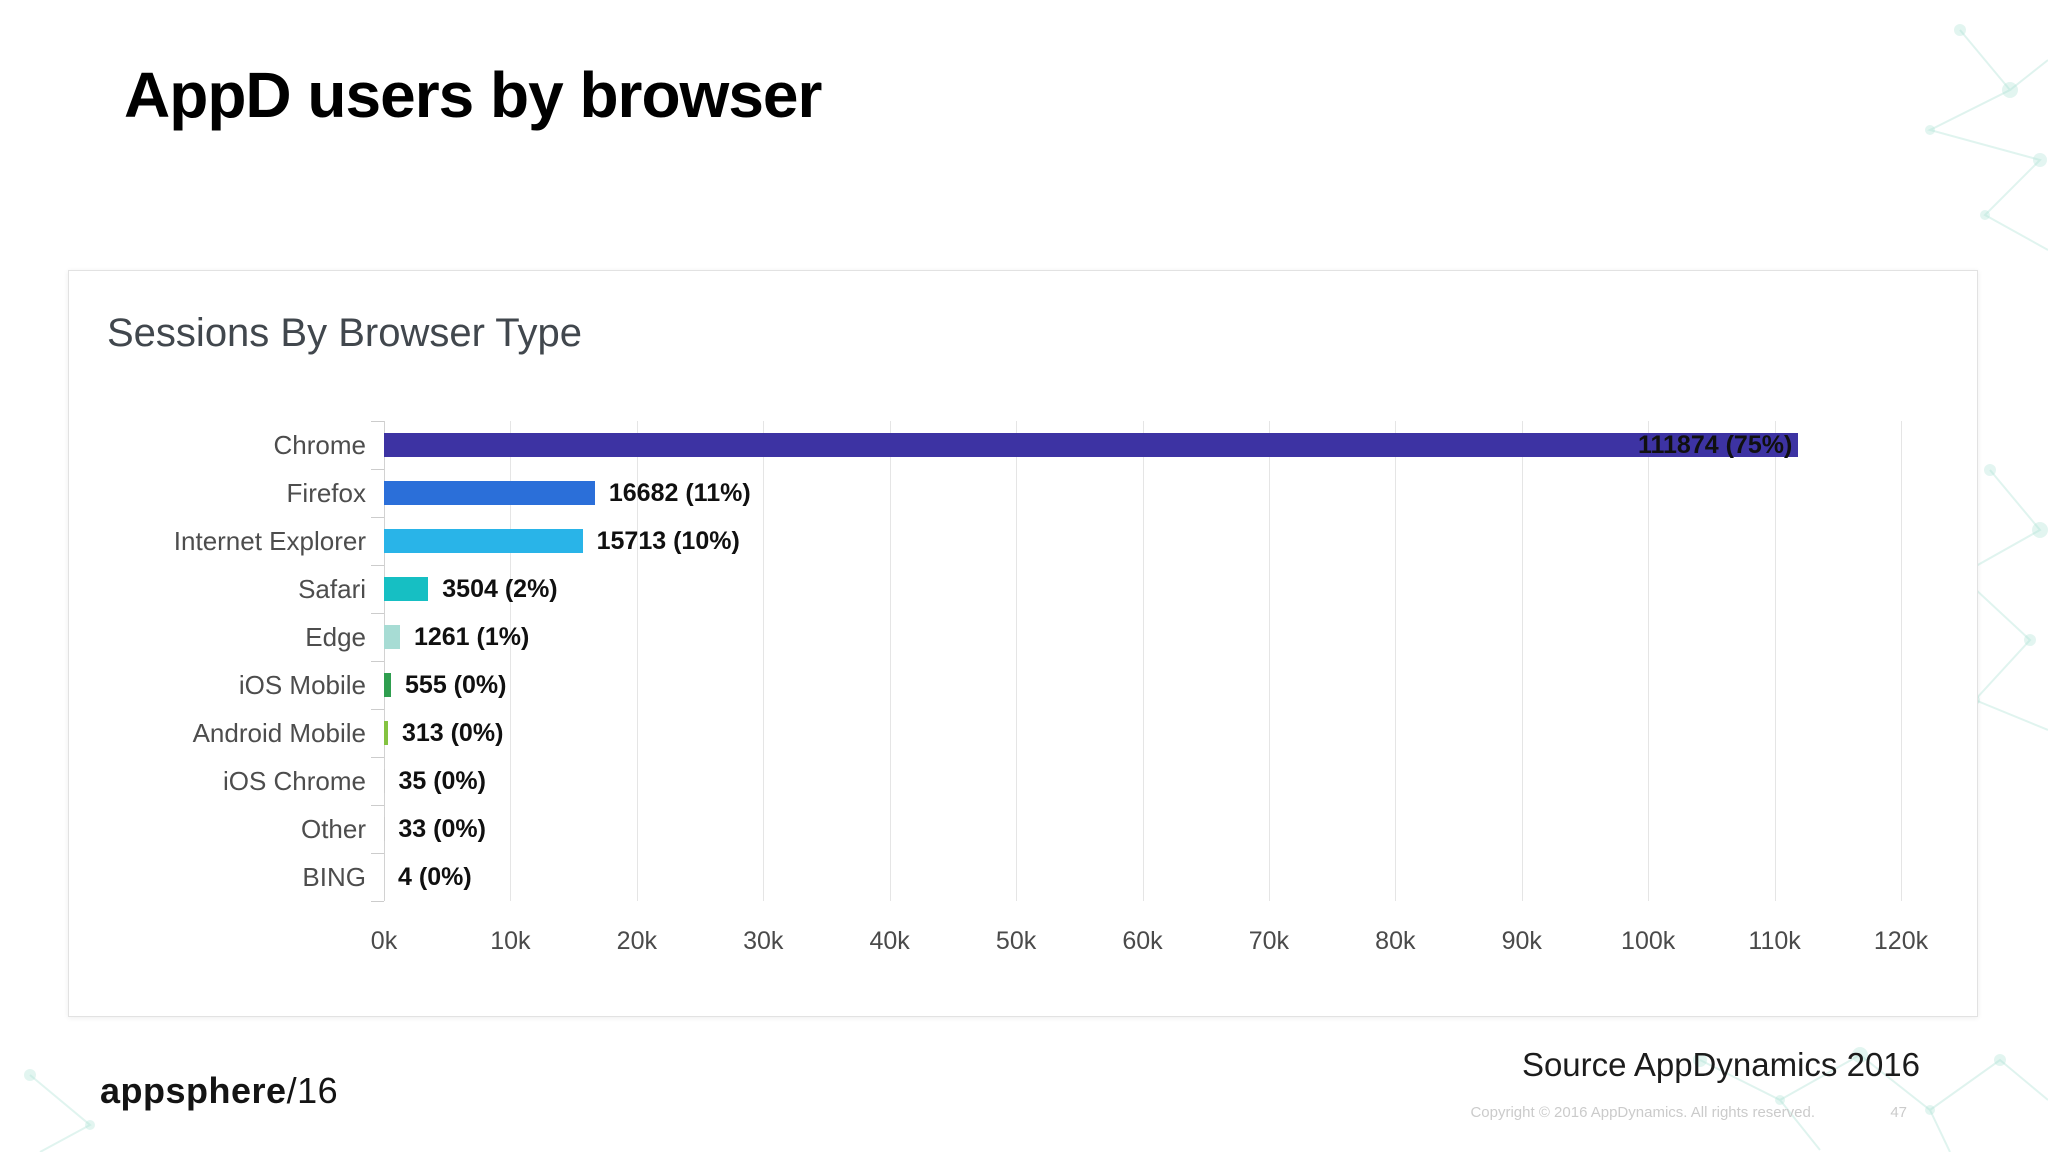  Describe the element at coordinates (406, 589) in the screenshot. I see `bar-safari` at that location.